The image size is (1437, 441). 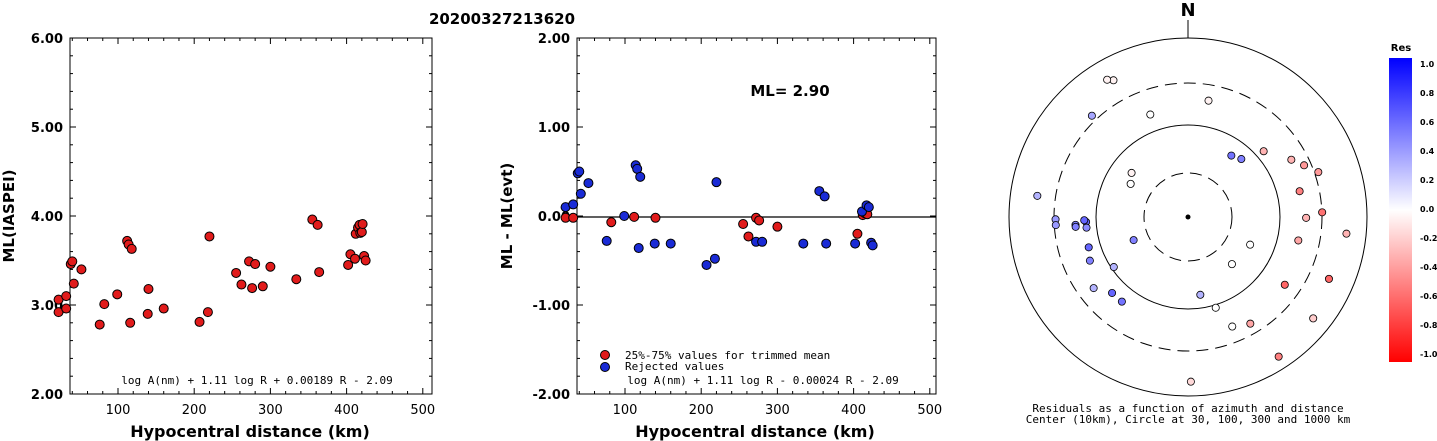 What do you see at coordinates (1427, 180) in the screenshot?
I see `colorbar-tick-label: 0.2` at bounding box center [1427, 180].